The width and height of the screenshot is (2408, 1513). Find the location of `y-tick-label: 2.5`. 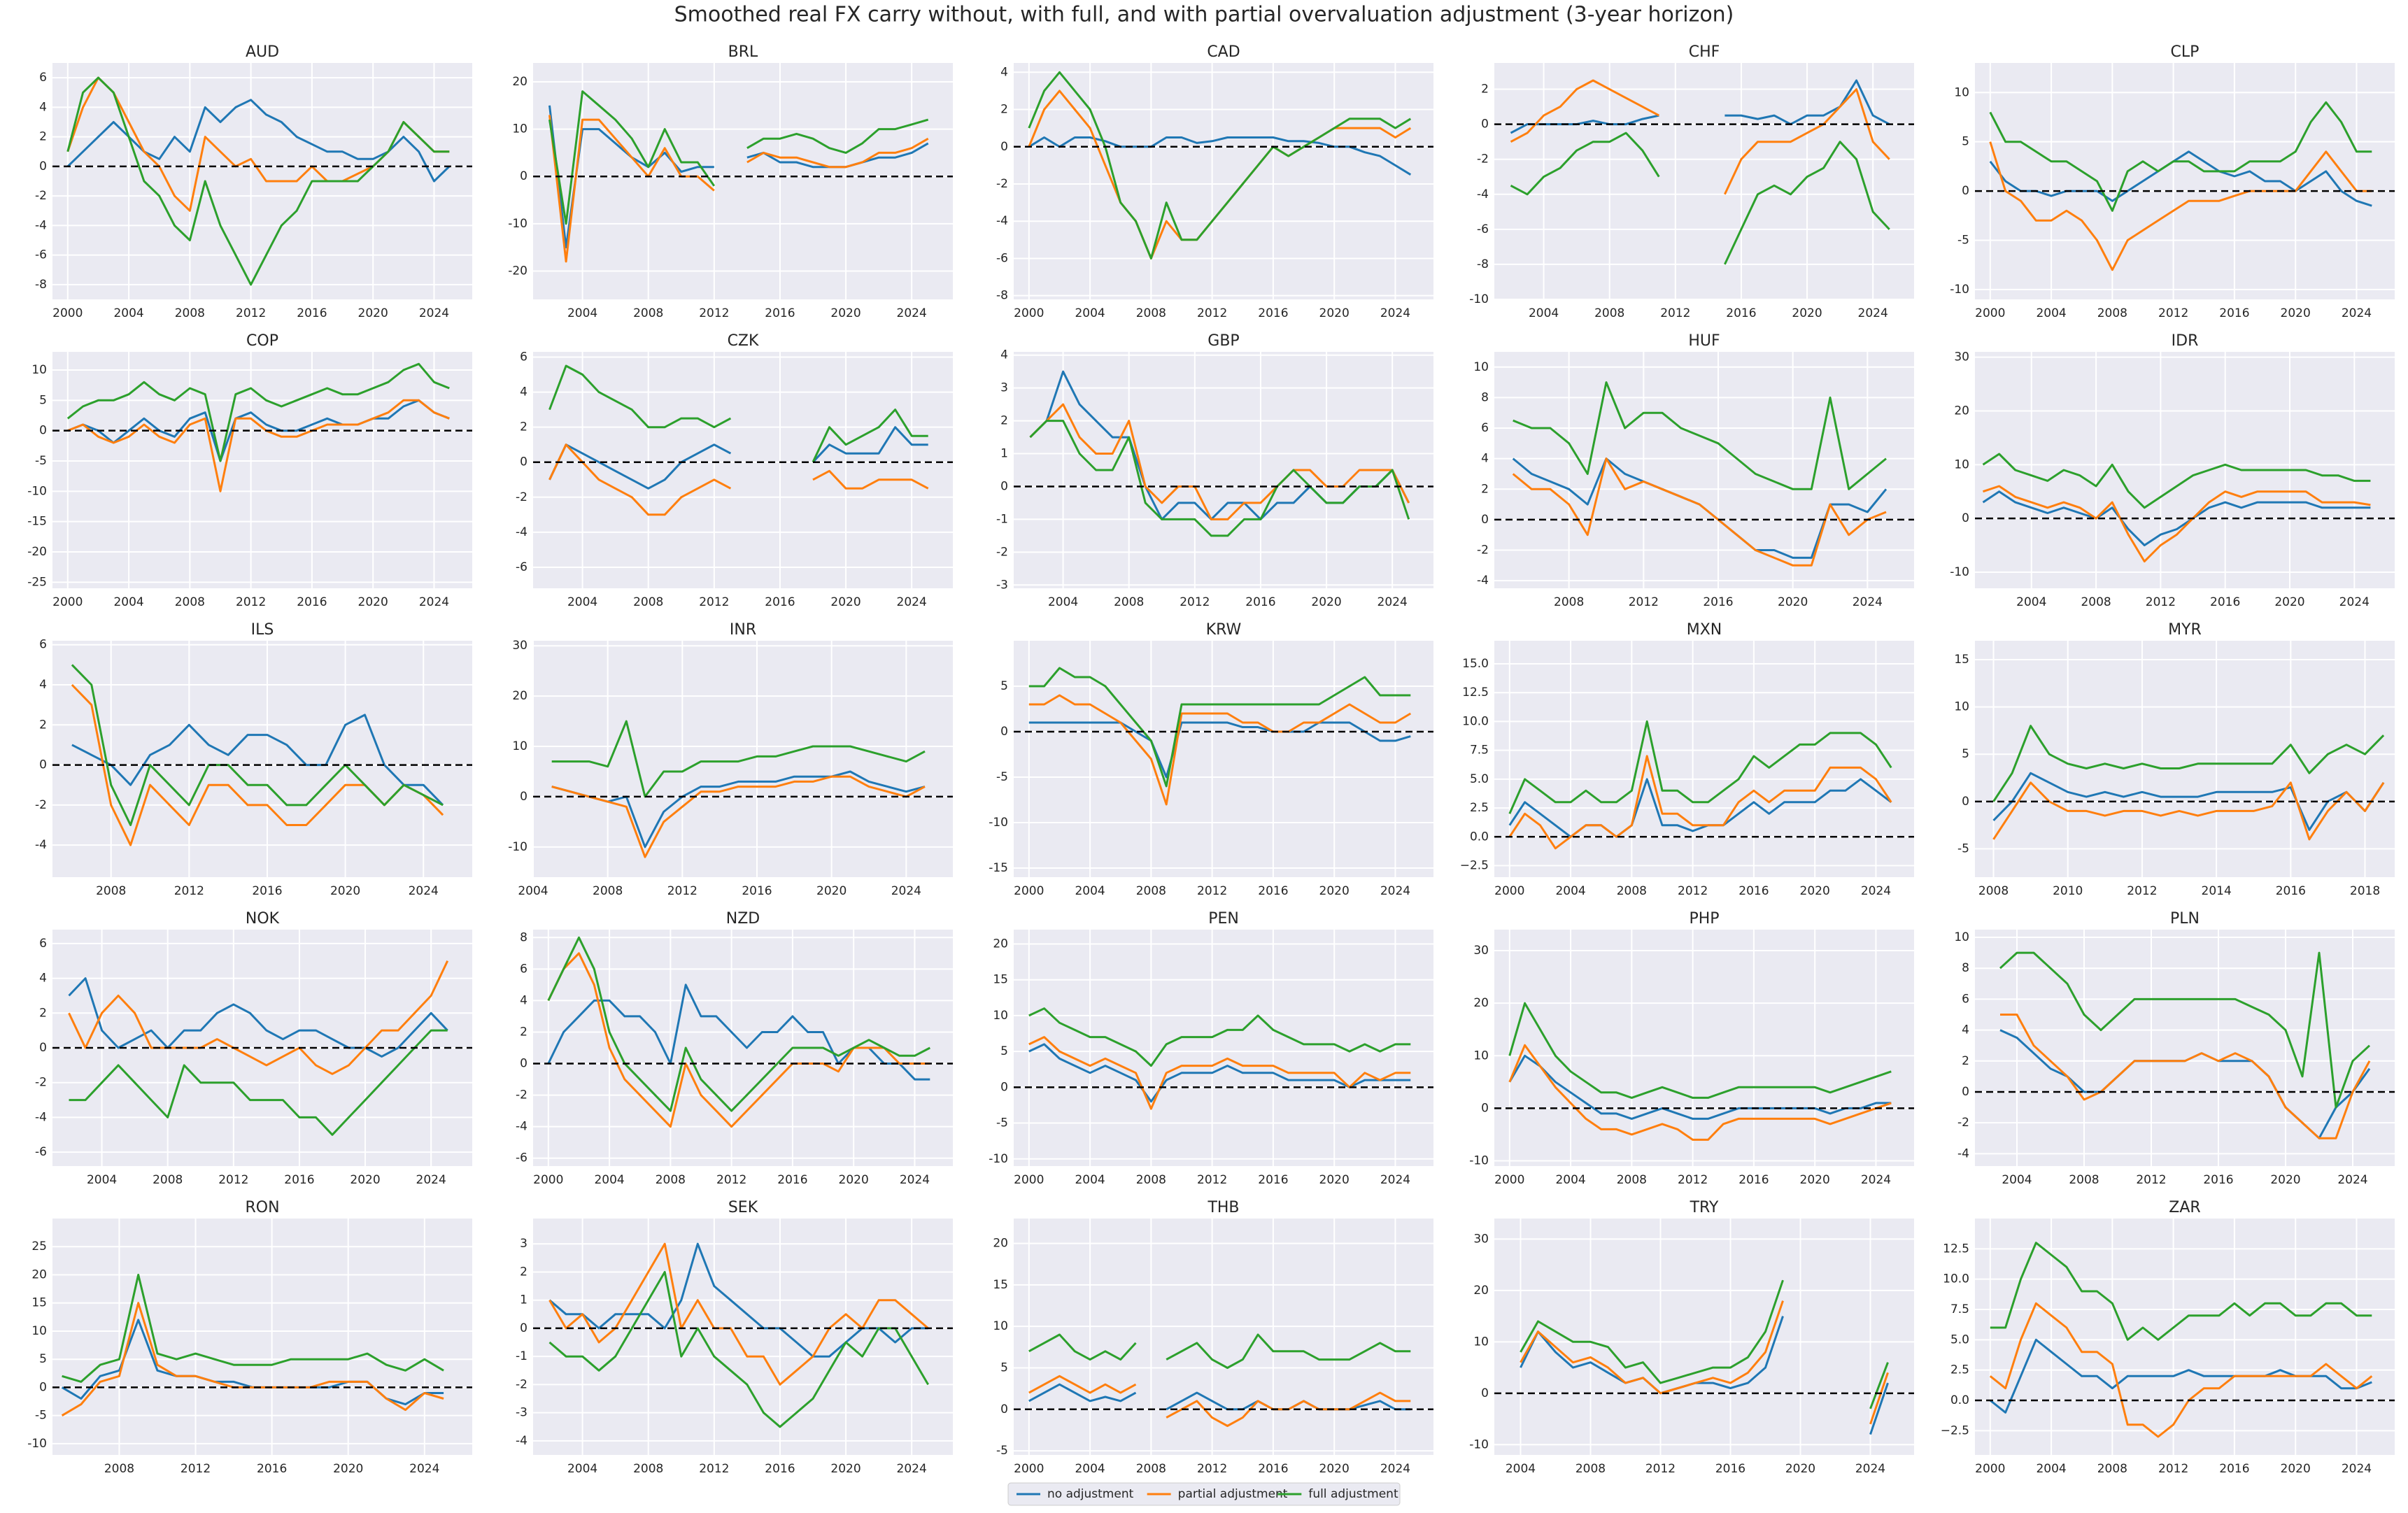

y-tick-label: 2.5 is located at coordinates (1960, 1370).